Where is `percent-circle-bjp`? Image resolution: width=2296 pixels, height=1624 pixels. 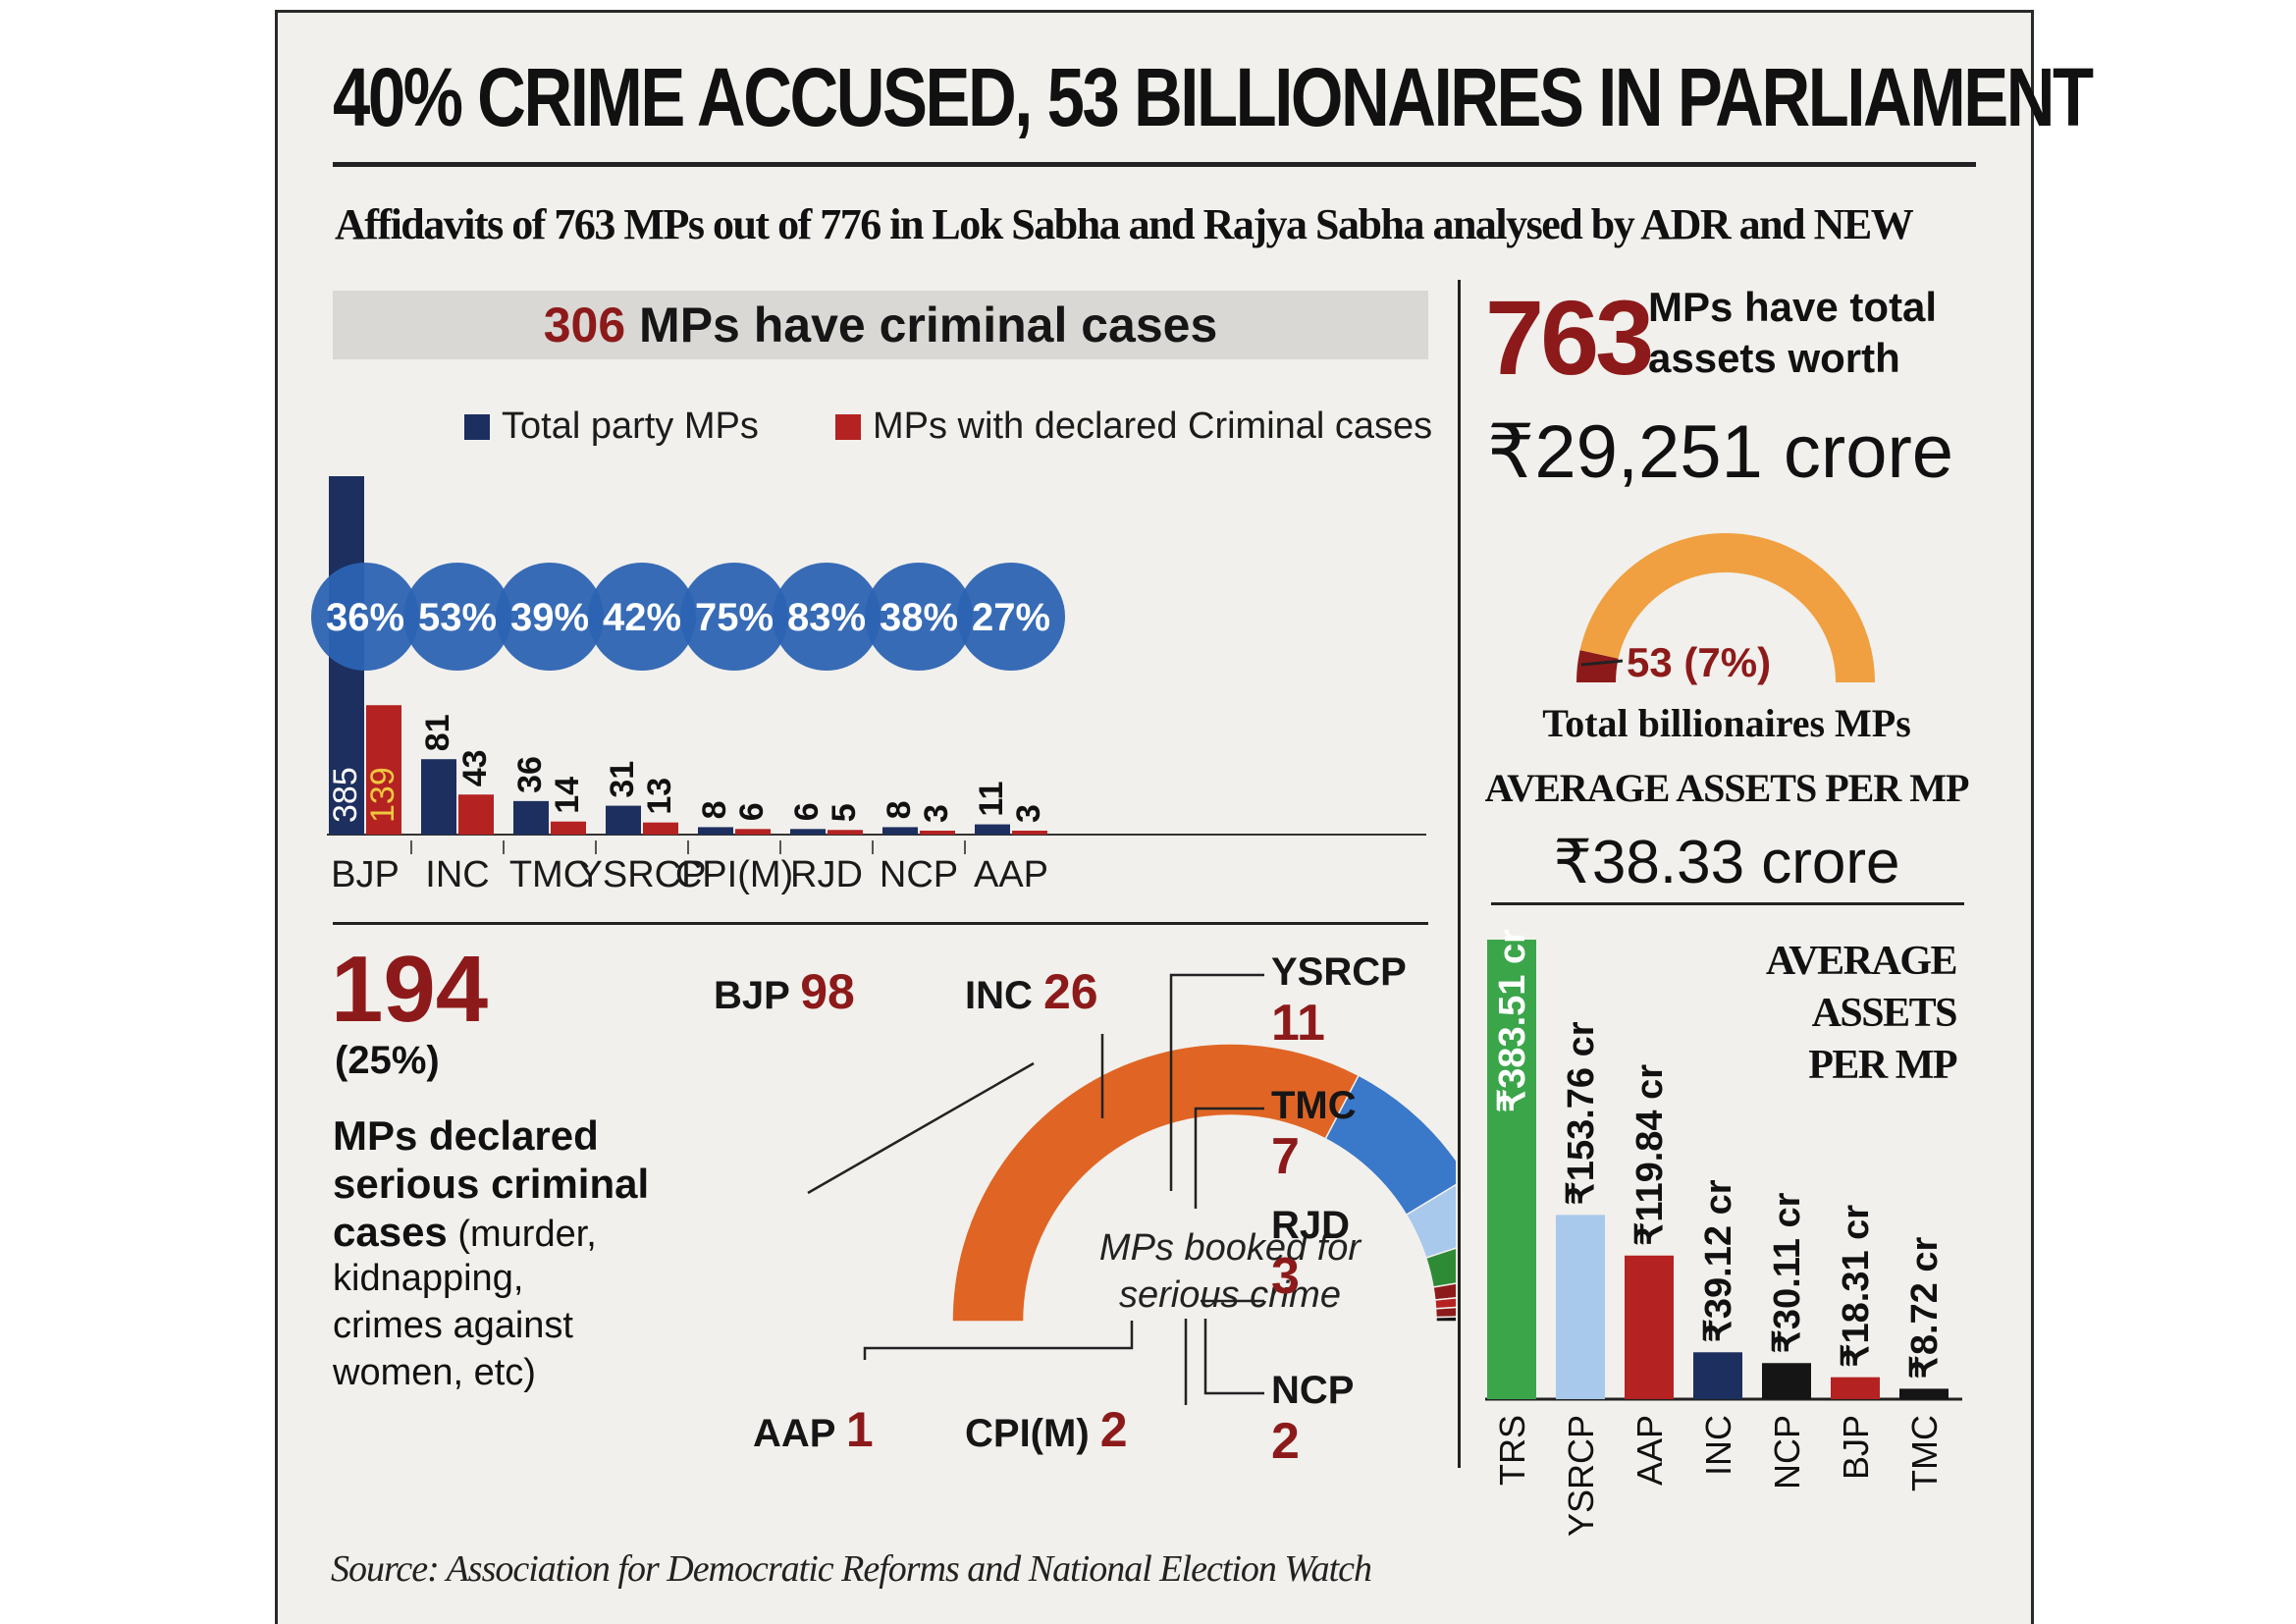
percent-circle-bjp is located at coordinates (365, 617).